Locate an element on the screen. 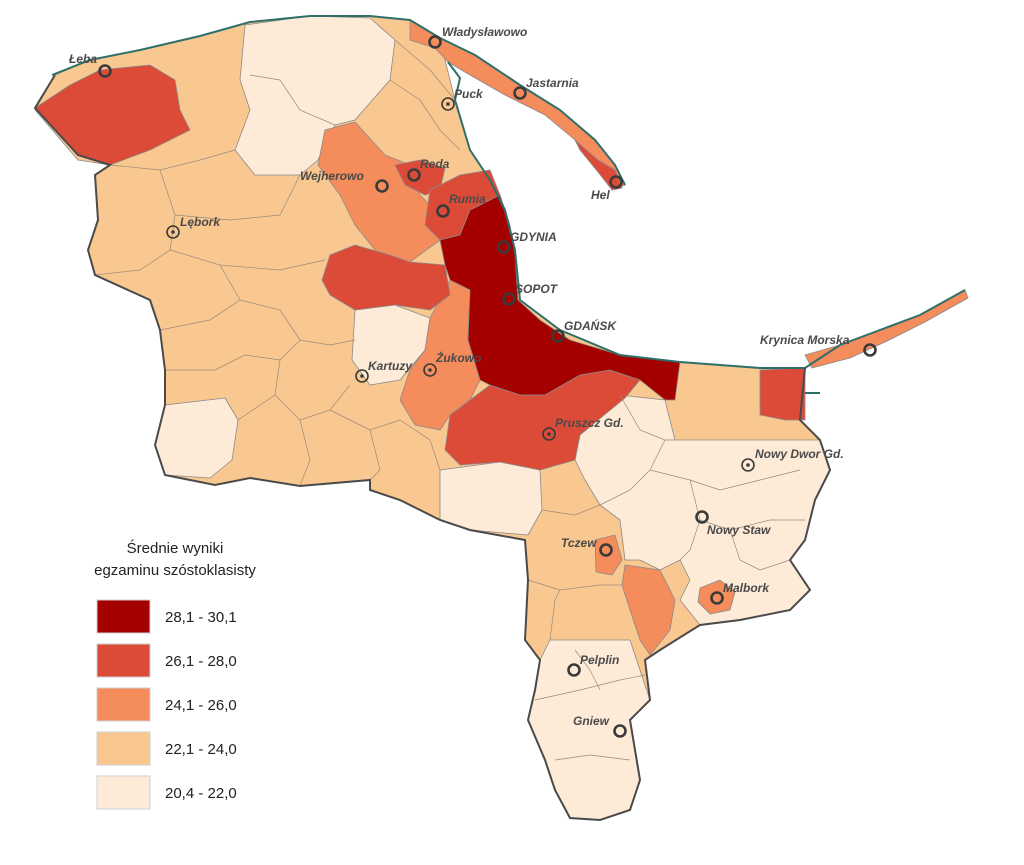 This screenshot has width=1024, height=865. town-wejherowo: Wejherowo is located at coordinates (344, 181).